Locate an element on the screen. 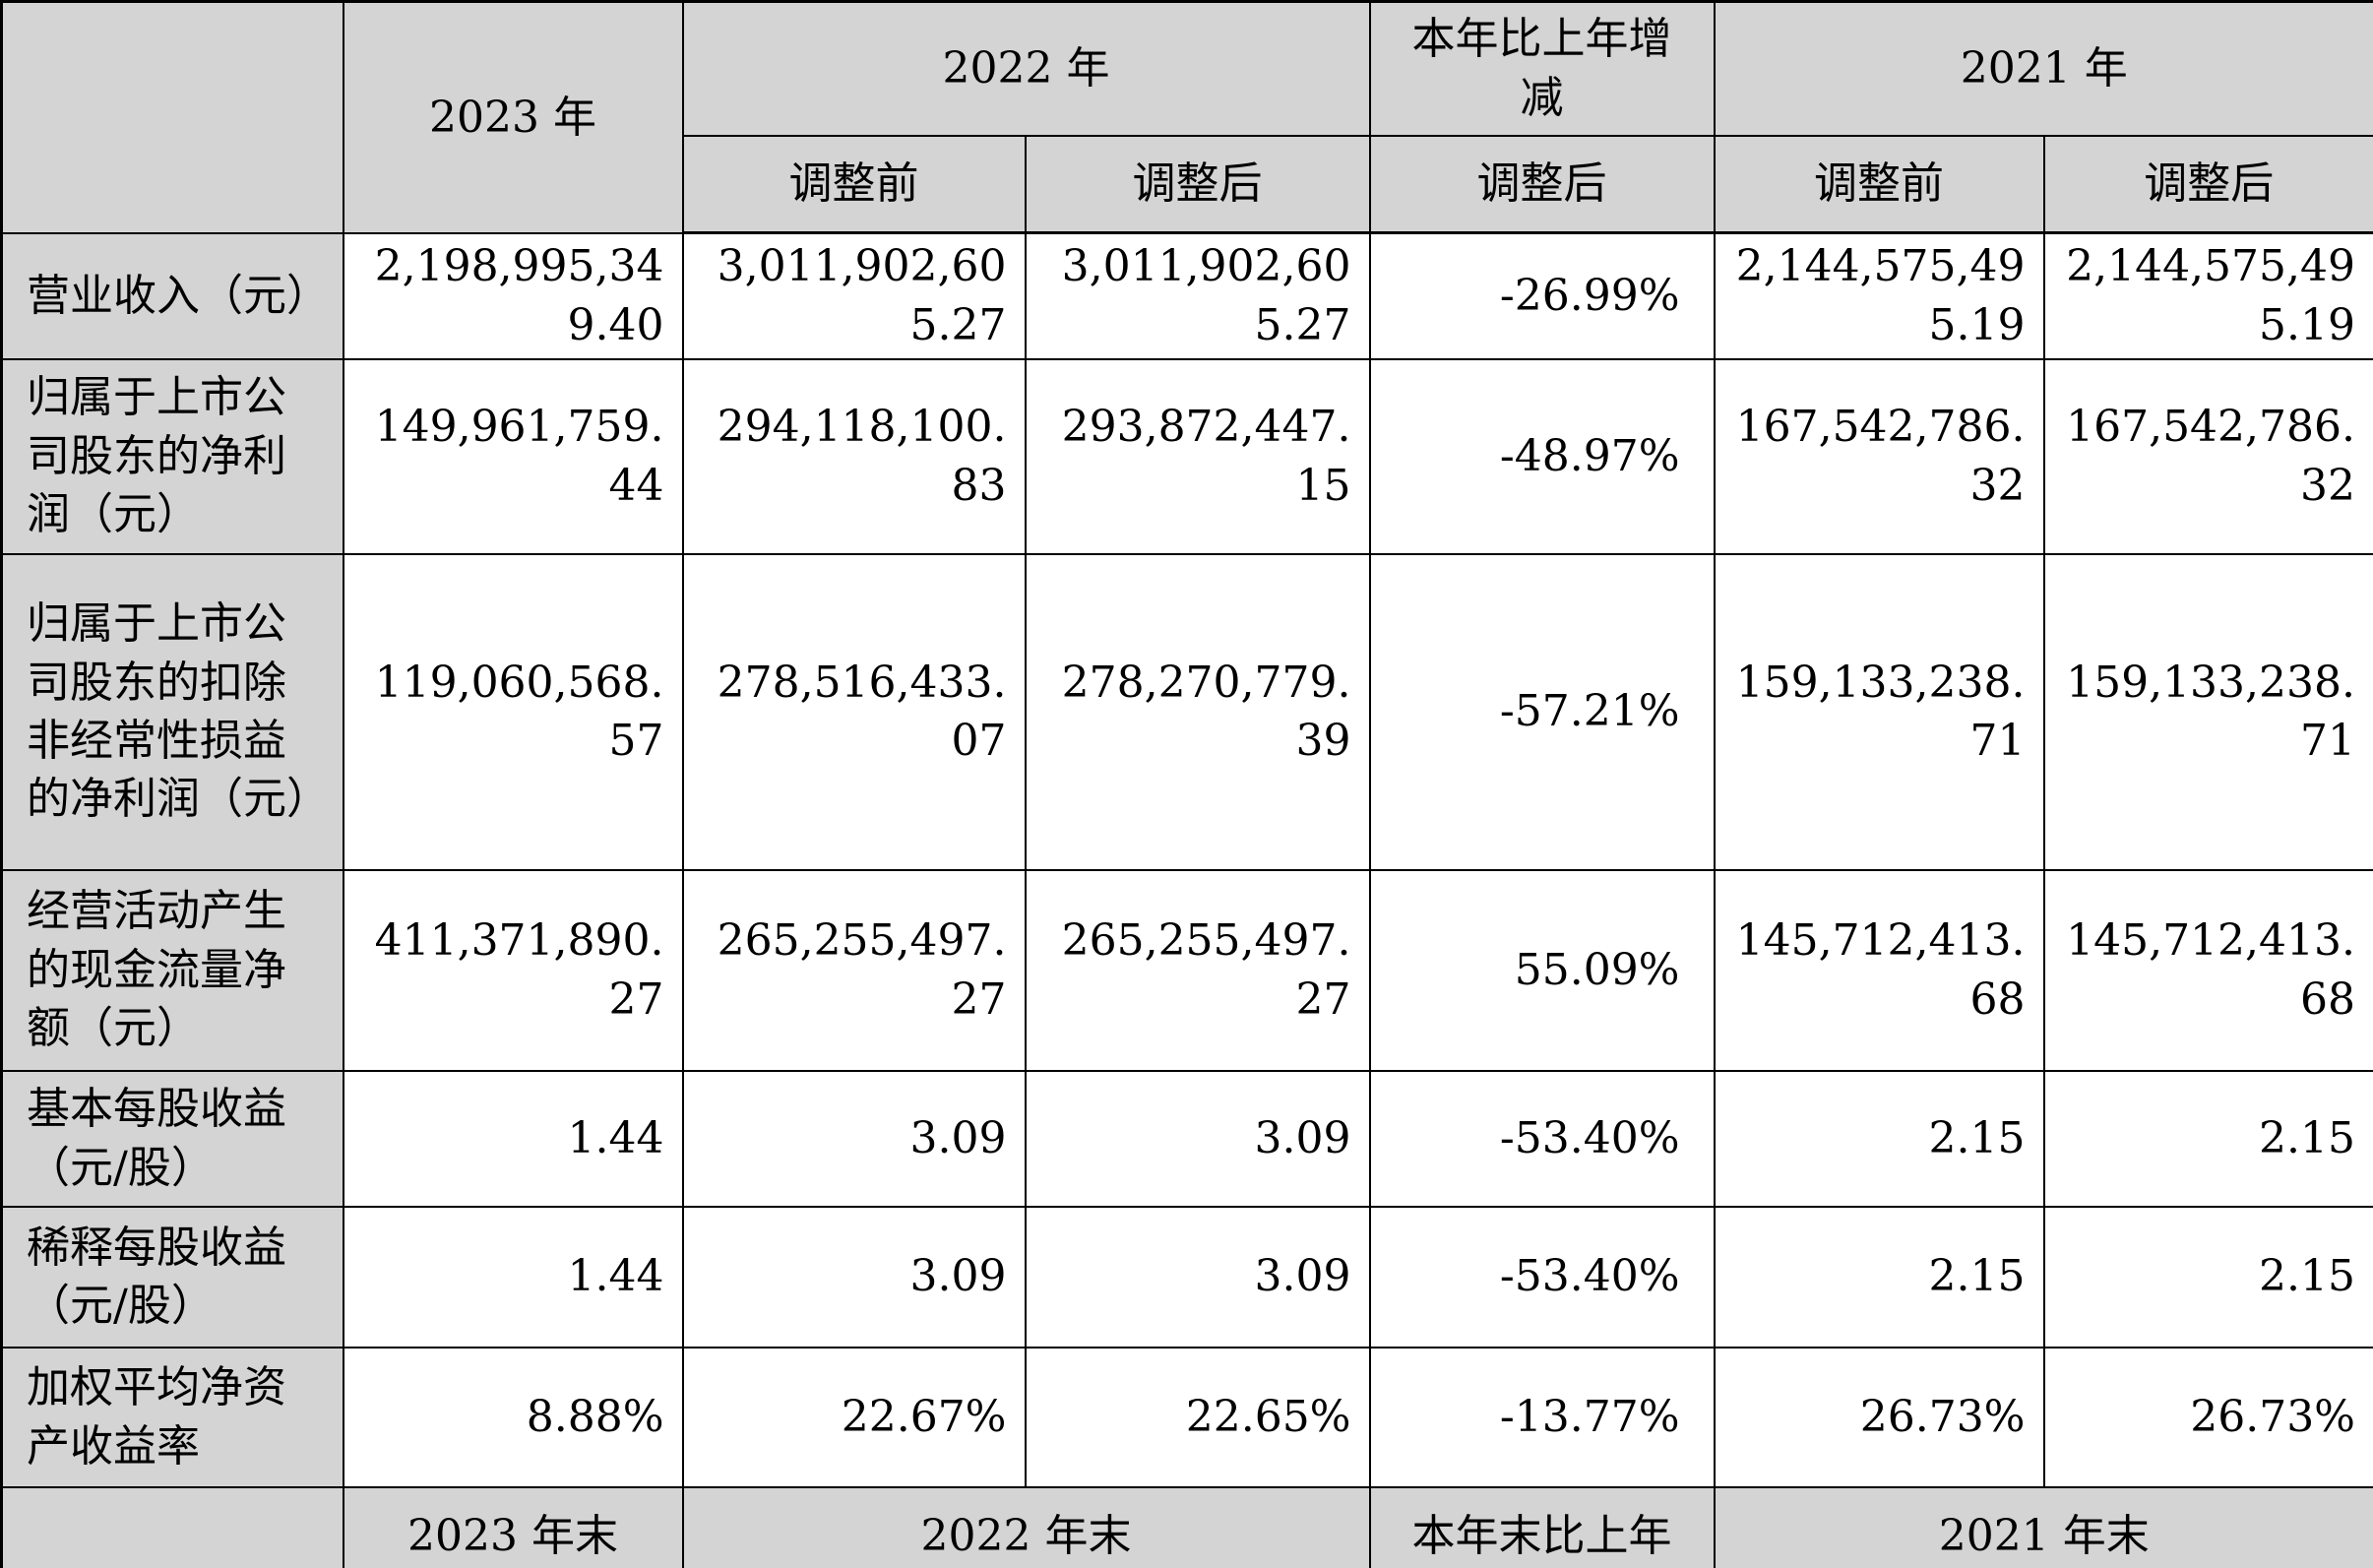 This screenshot has height=1568, width=2373. footer-period-2021-end: 2021 年末 is located at coordinates (2043, 1526).